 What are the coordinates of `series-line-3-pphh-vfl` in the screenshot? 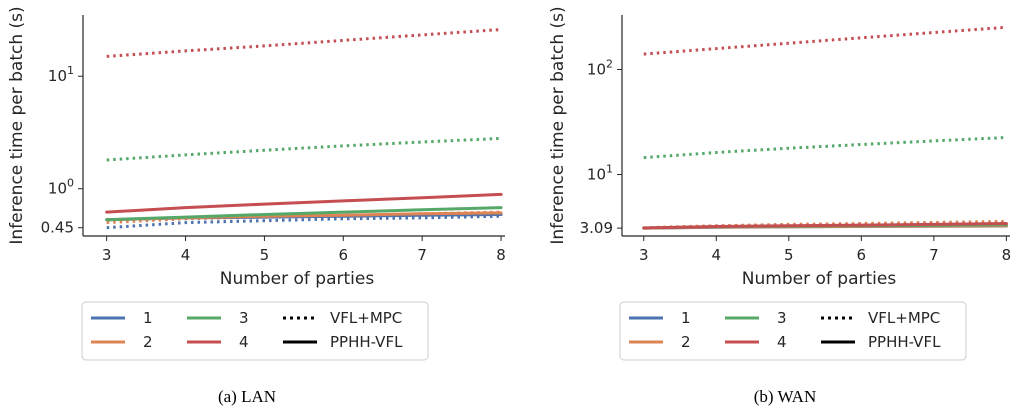 It's located at (304, 214).